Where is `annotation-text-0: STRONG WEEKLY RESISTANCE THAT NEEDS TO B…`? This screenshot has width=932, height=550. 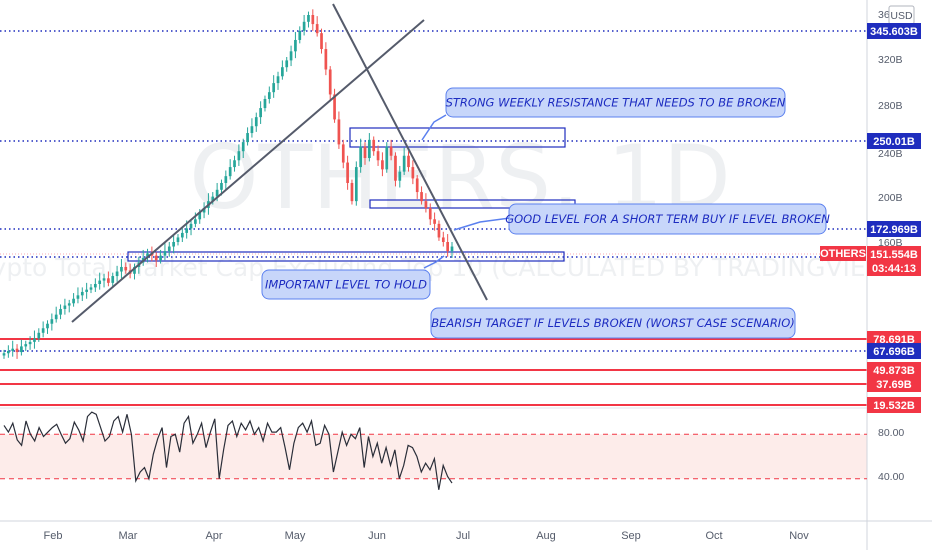 annotation-text-0: STRONG WEEKLY RESISTANCE THAT NEEDS TO B… is located at coordinates (616, 103).